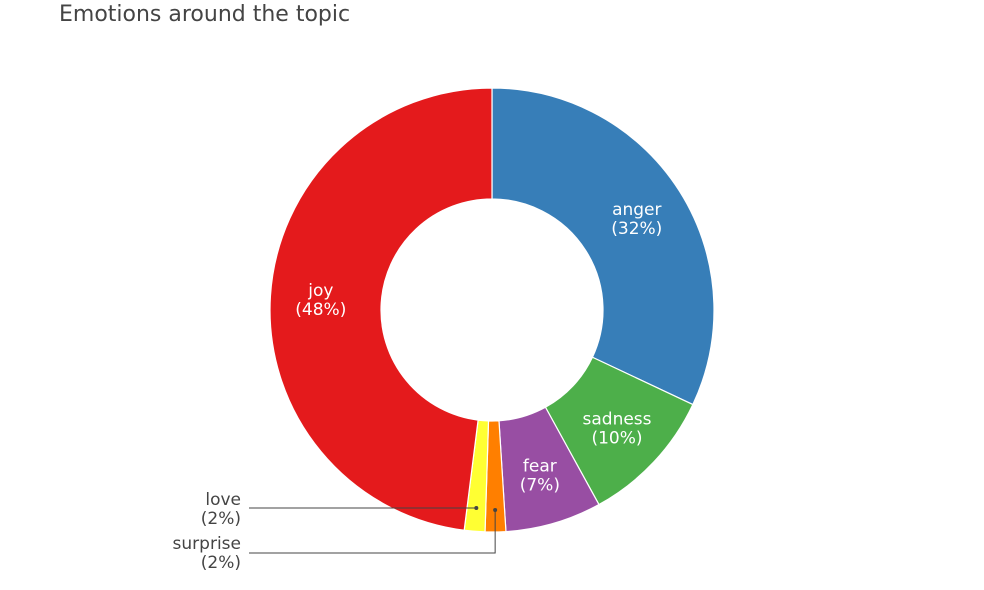  What do you see at coordinates (221, 509) in the screenshot?
I see `slice-label-love: love (2%)` at bounding box center [221, 509].